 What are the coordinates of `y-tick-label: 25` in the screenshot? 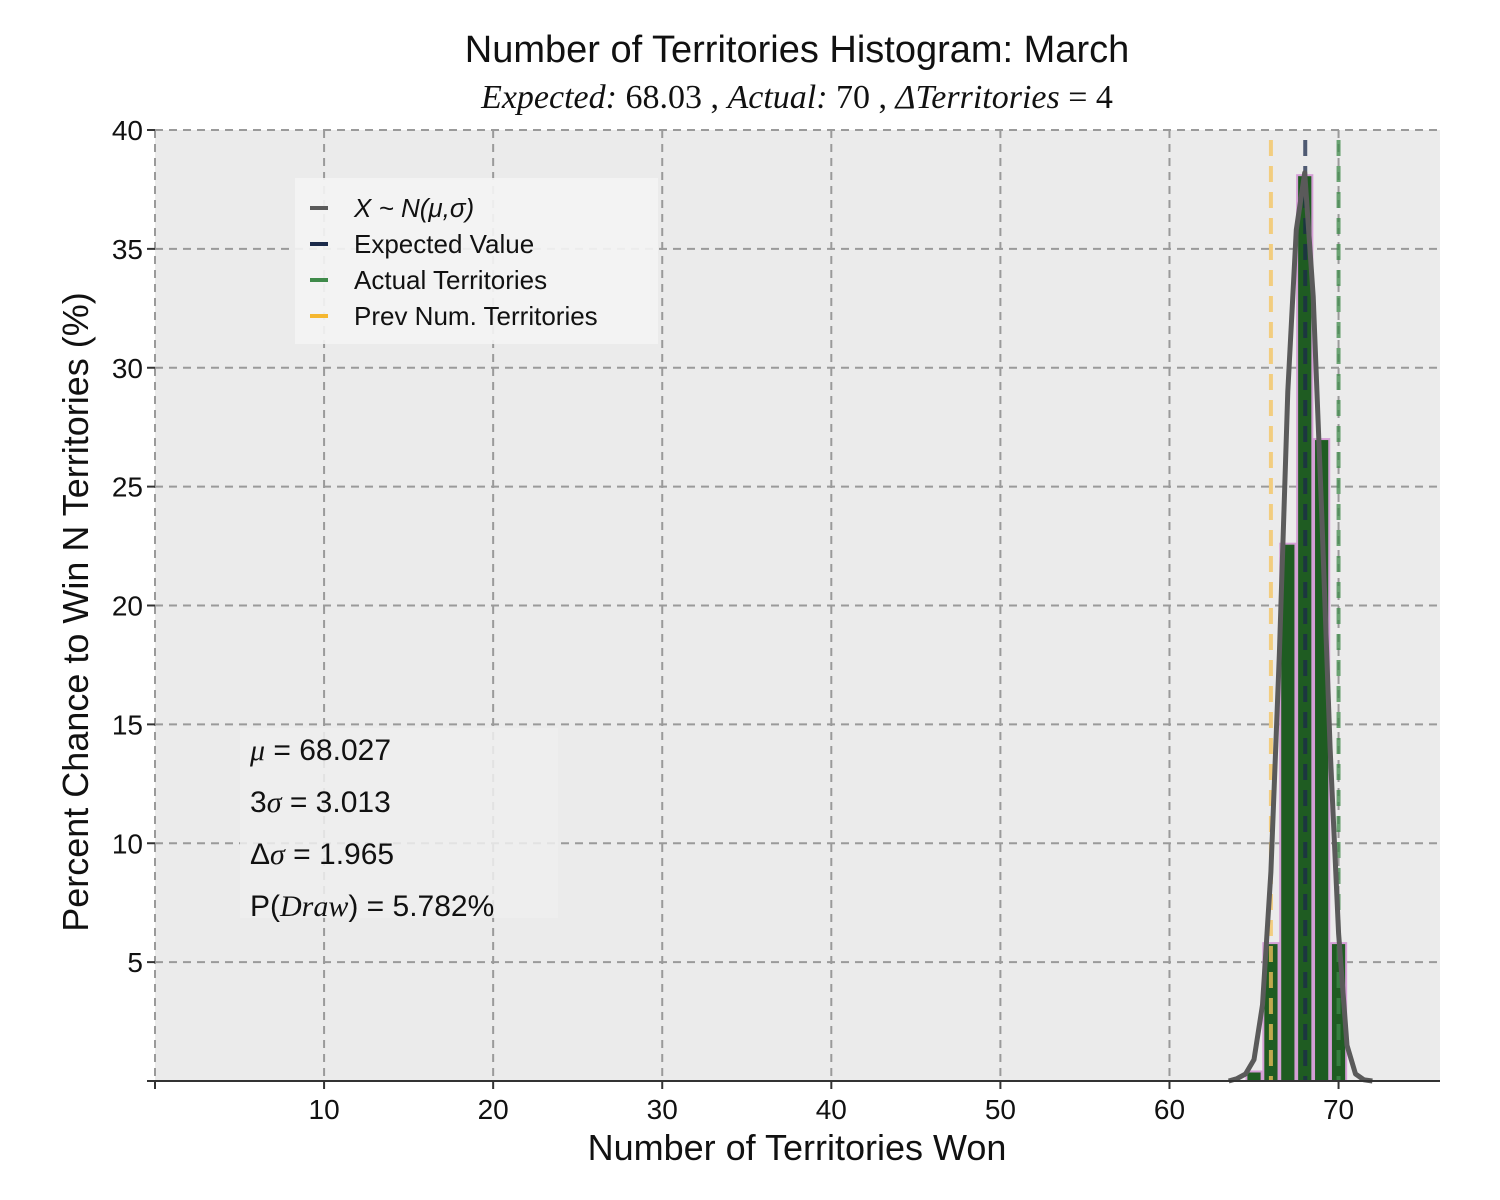 It's located at (127, 487).